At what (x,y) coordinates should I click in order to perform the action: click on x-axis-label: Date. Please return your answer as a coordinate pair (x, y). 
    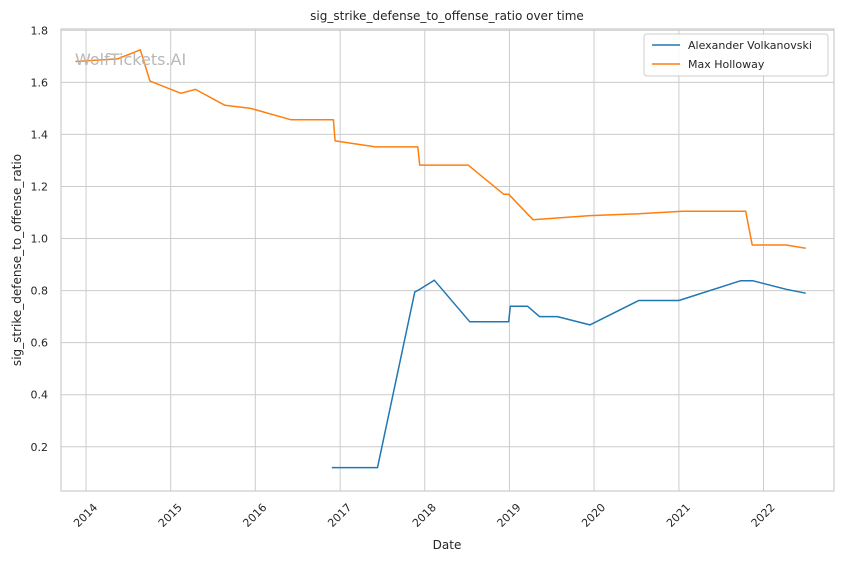
    Looking at the image, I should click on (447, 545).